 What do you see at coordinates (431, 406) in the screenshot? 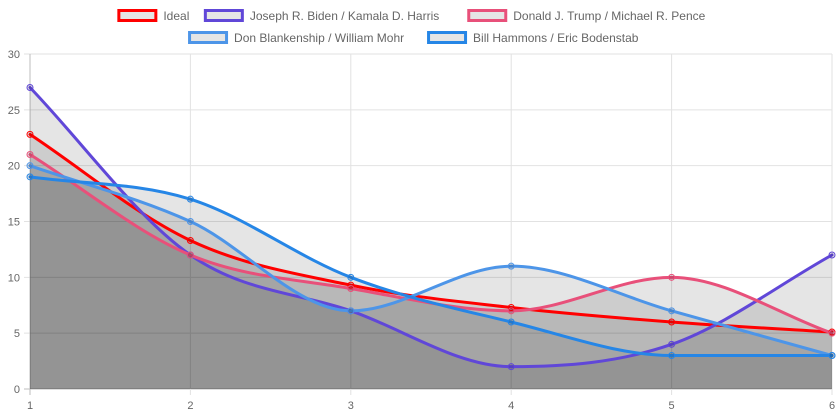
I see `x-axis-ticks: 1 2 3 4 5 6` at bounding box center [431, 406].